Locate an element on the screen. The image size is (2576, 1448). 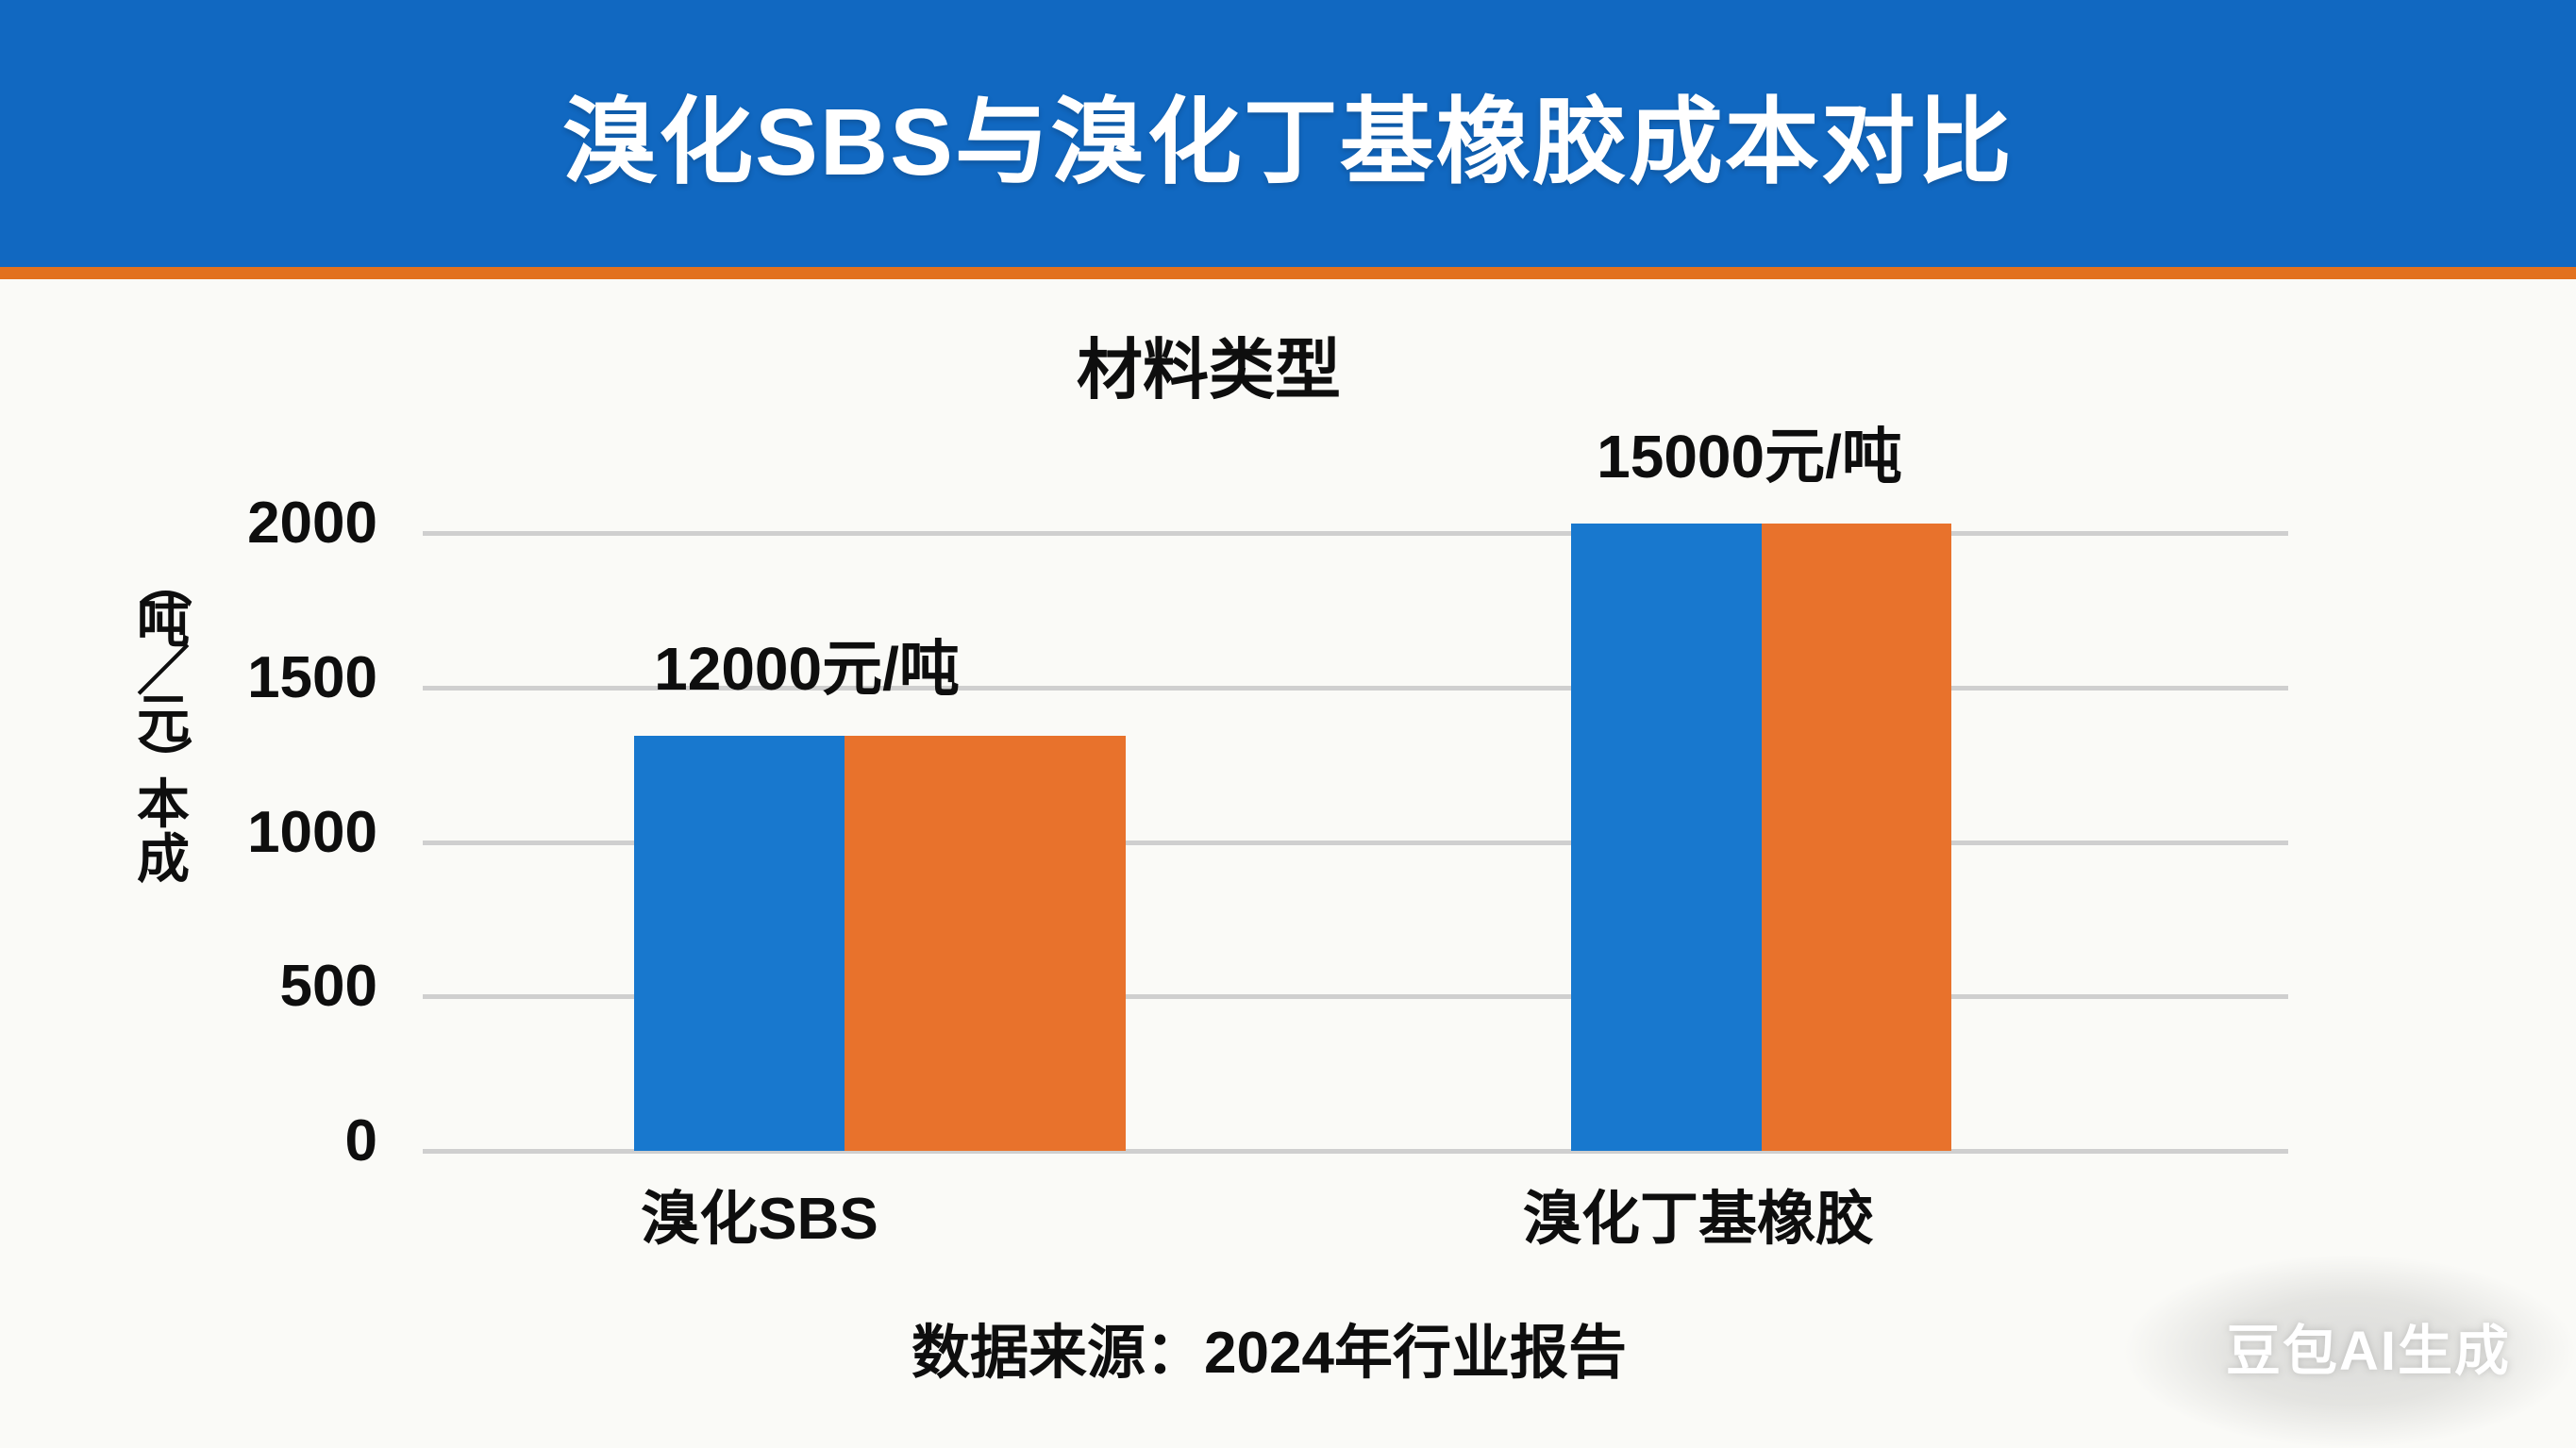
bar-value-label: 15000元/吨 is located at coordinates (1749, 457).